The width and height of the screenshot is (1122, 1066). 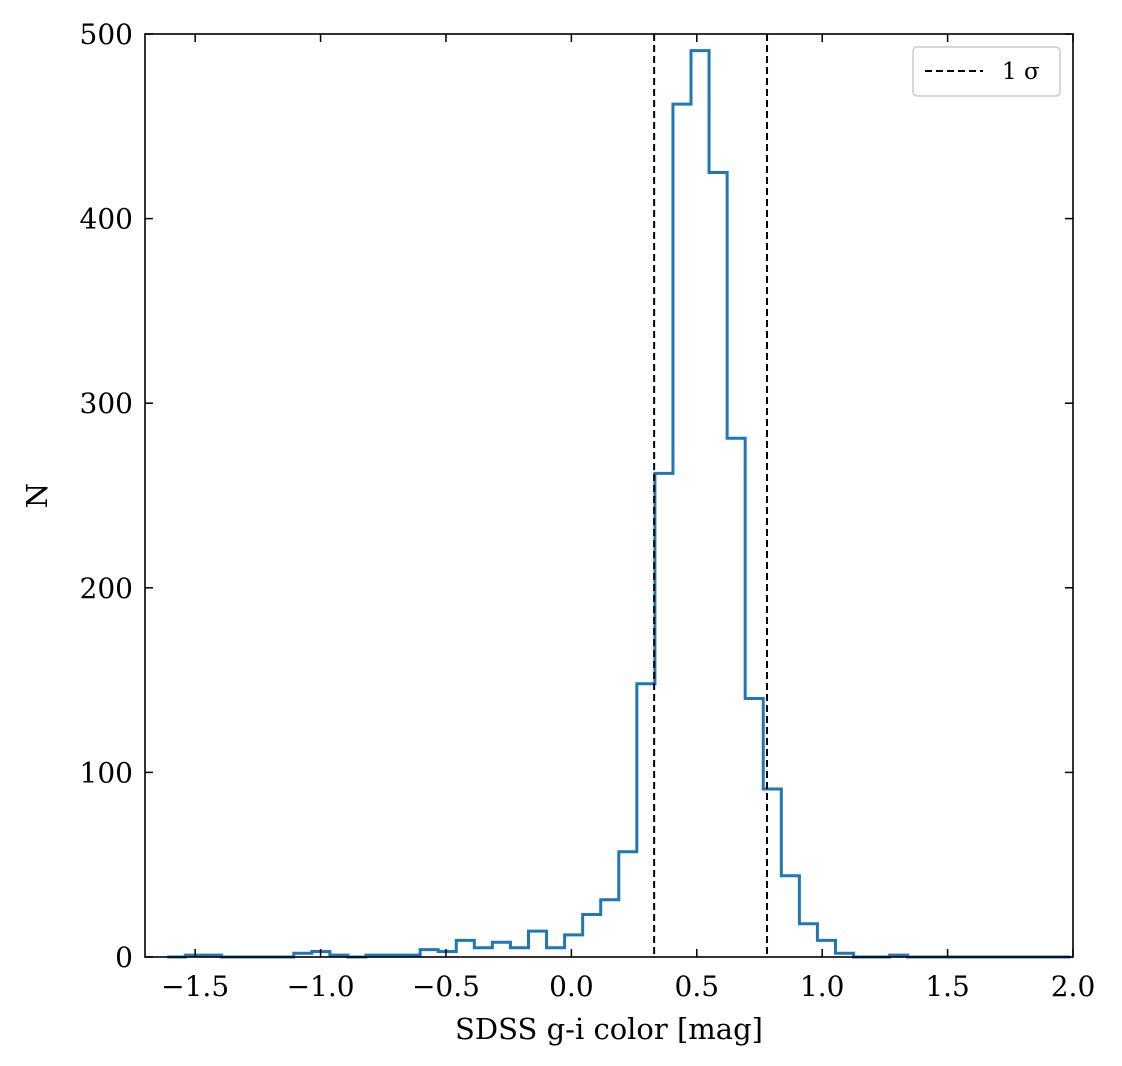 What do you see at coordinates (609, 1029) in the screenshot?
I see `x-axis-label: SDSS g-i color [mag]` at bounding box center [609, 1029].